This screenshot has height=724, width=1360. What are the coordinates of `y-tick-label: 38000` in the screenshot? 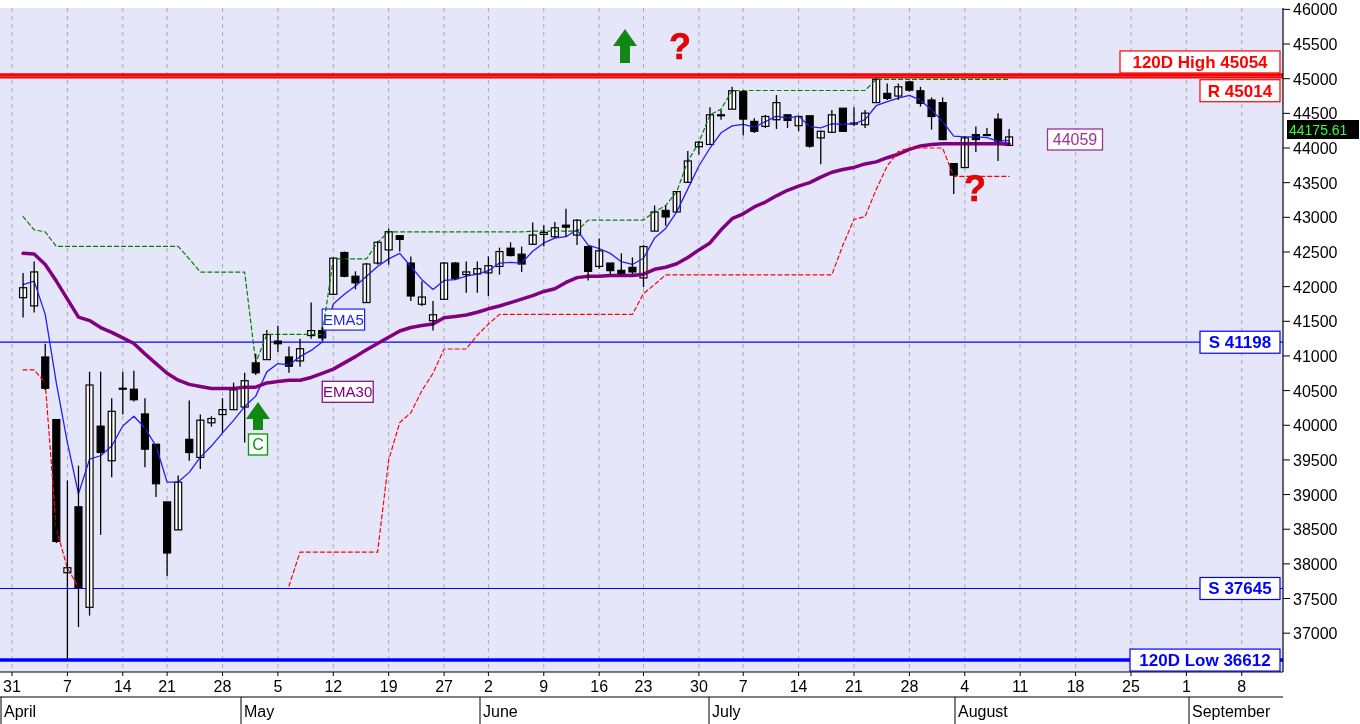 It's located at (1315, 564).